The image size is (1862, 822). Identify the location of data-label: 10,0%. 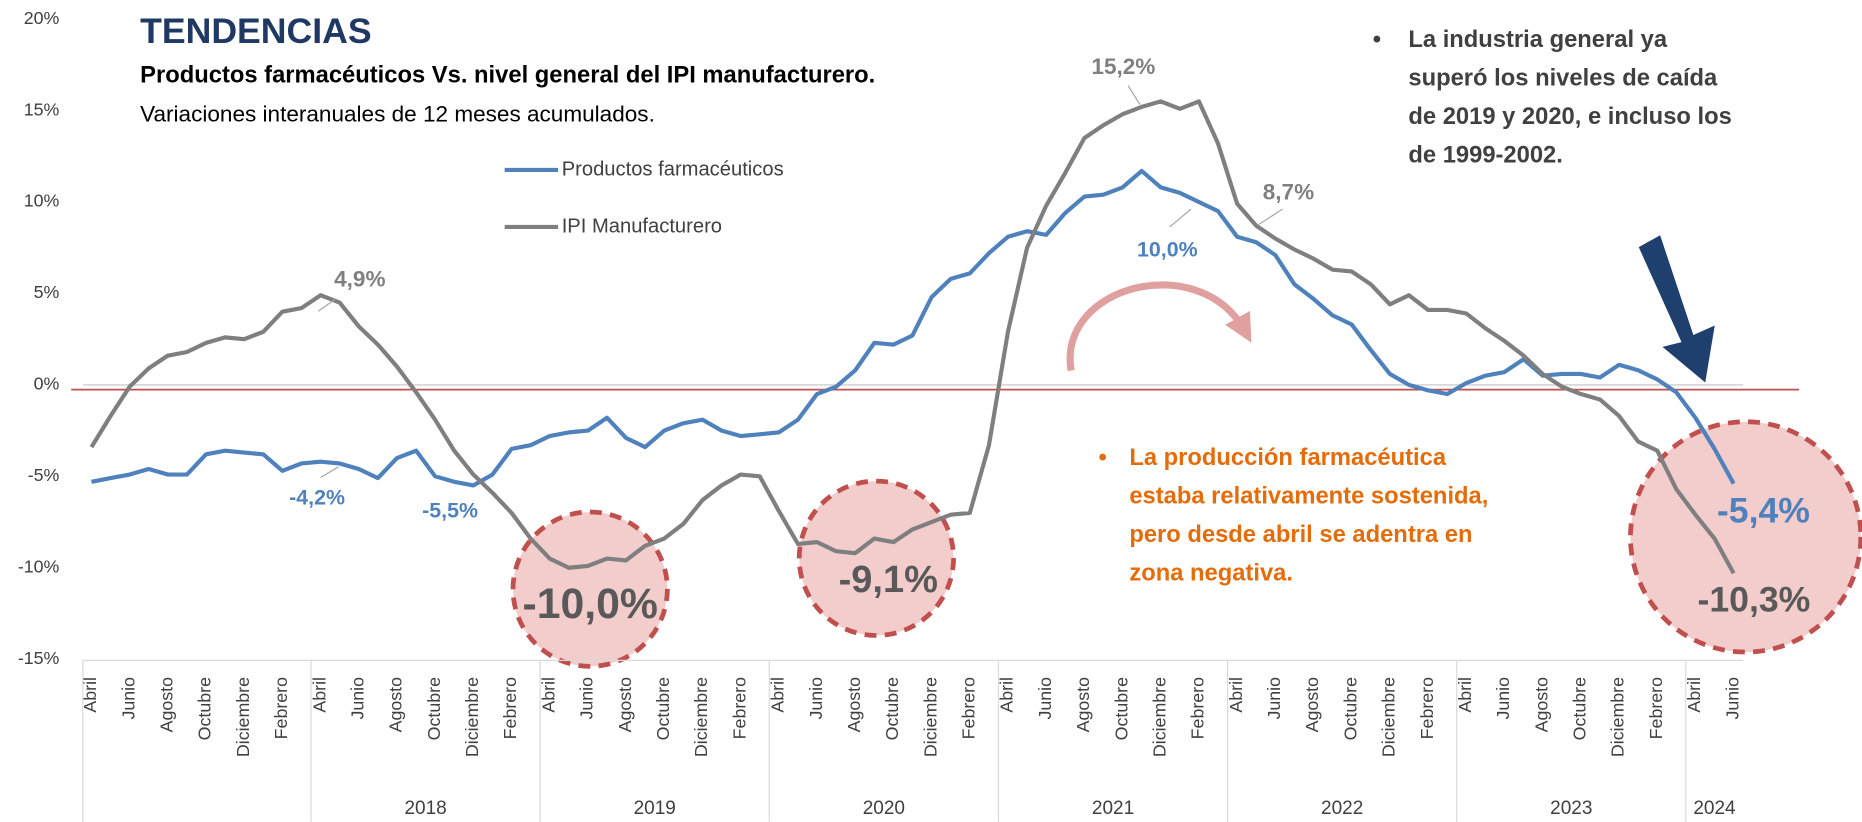
(1167, 249).